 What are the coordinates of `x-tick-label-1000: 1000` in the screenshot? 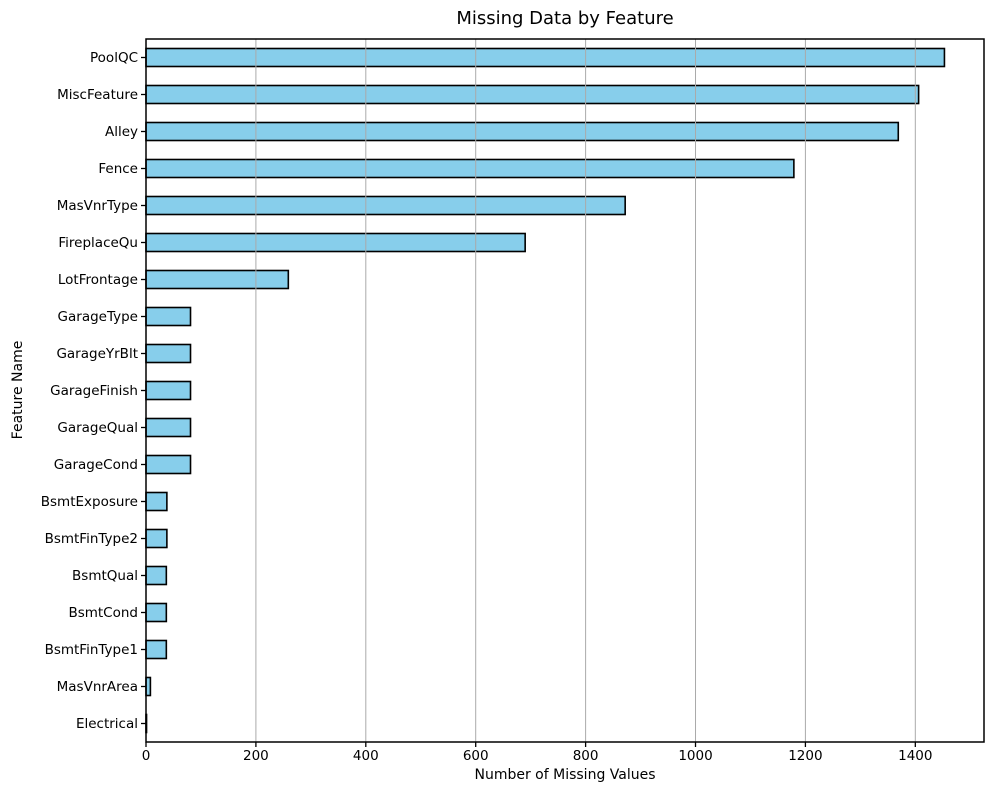 It's located at (695, 756).